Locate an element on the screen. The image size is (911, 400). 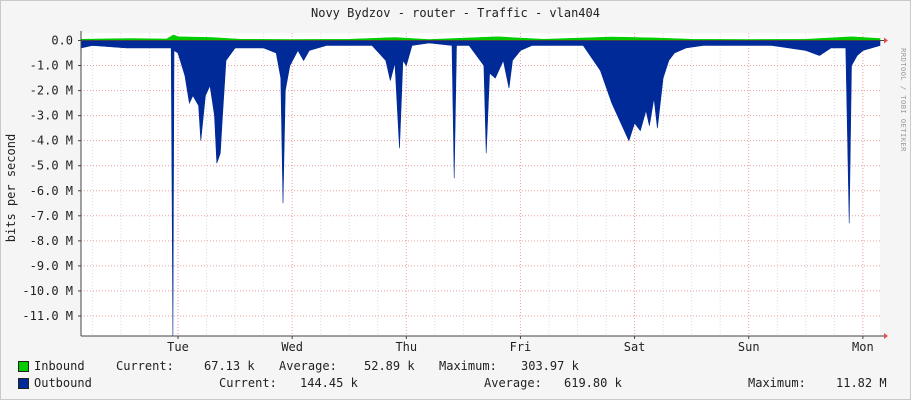
y-tick-label: -1.0 M is located at coordinates (51, 66).